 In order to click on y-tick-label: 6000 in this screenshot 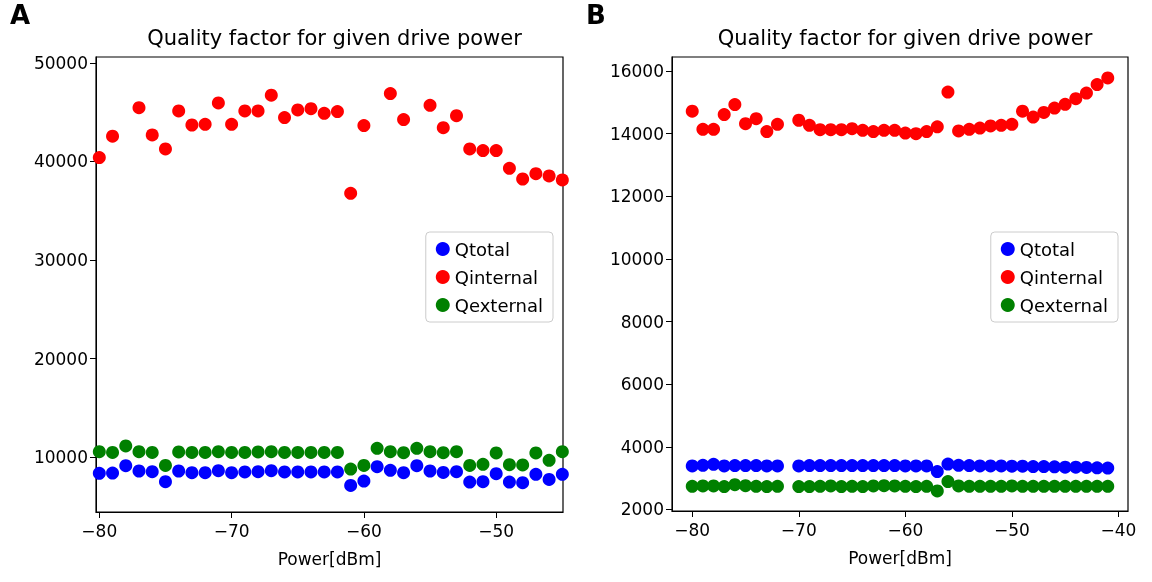, I will do `click(642, 384)`.